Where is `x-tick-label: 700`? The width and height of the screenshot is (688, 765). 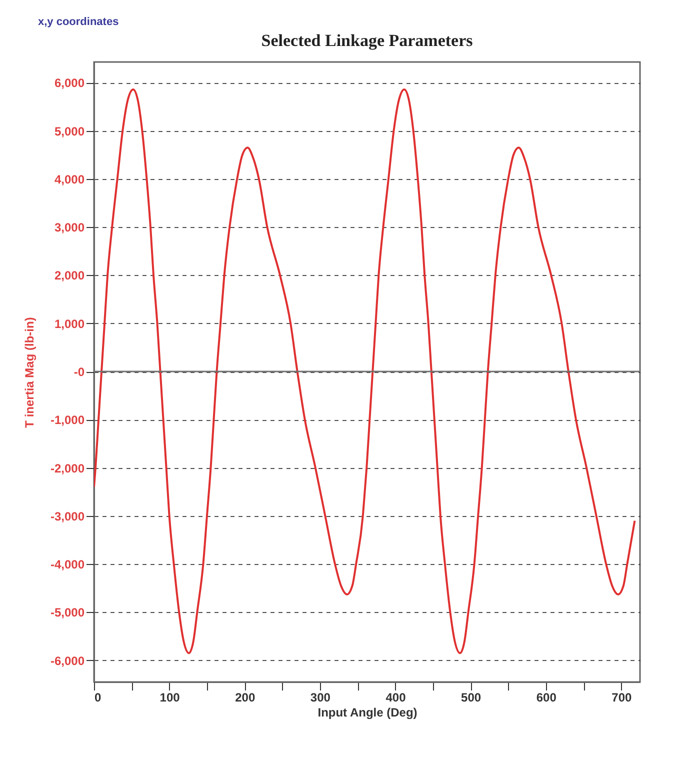
x-tick-label: 700 is located at coordinates (622, 697).